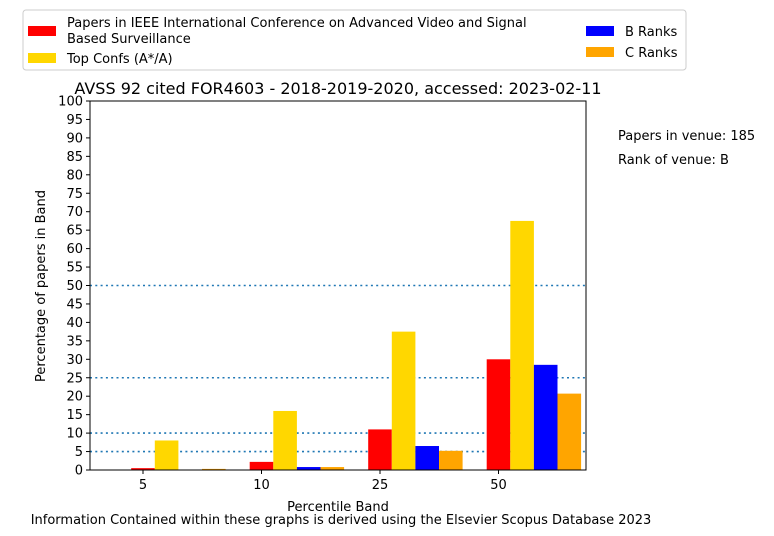  I want to click on y-tick-label: 45, so click(74, 304).